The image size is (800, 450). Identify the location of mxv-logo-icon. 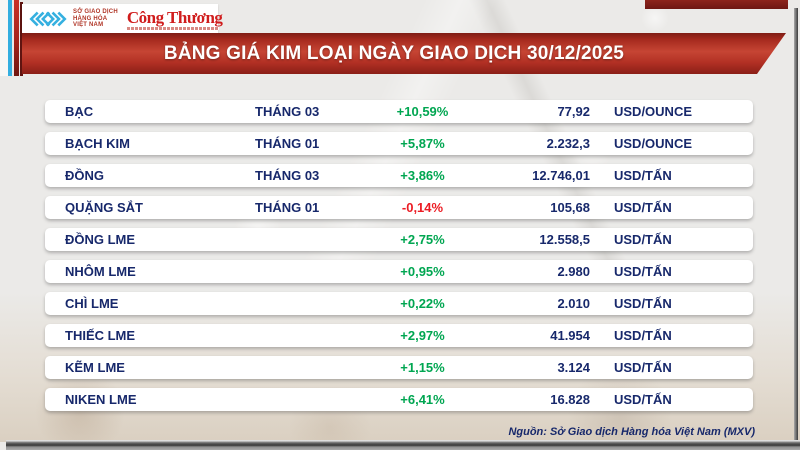
(48, 19).